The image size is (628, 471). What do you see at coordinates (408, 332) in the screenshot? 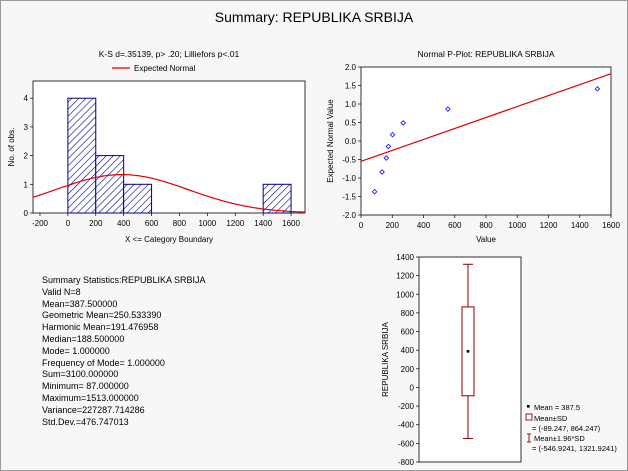
I see `y-tick-label: 600` at bounding box center [408, 332].